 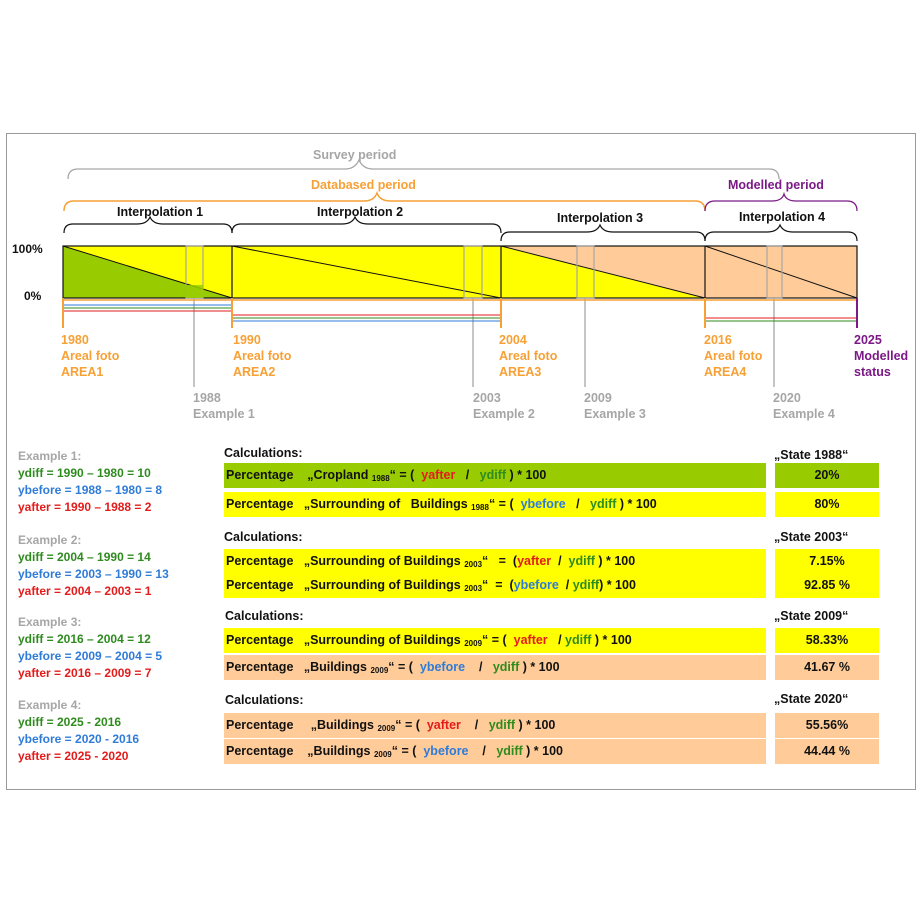 I want to click on state-value-1-1: 20%, so click(x=827, y=475).